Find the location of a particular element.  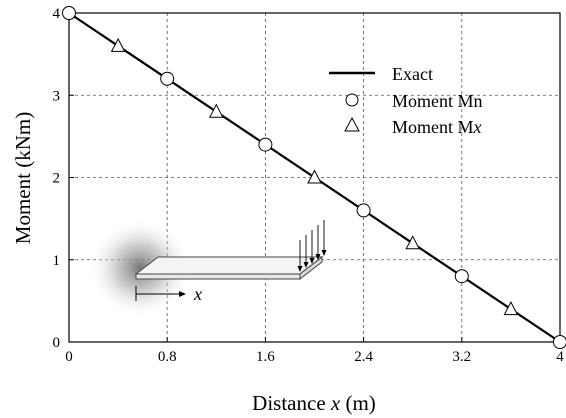

beam-front-face is located at coordinates (218, 276).